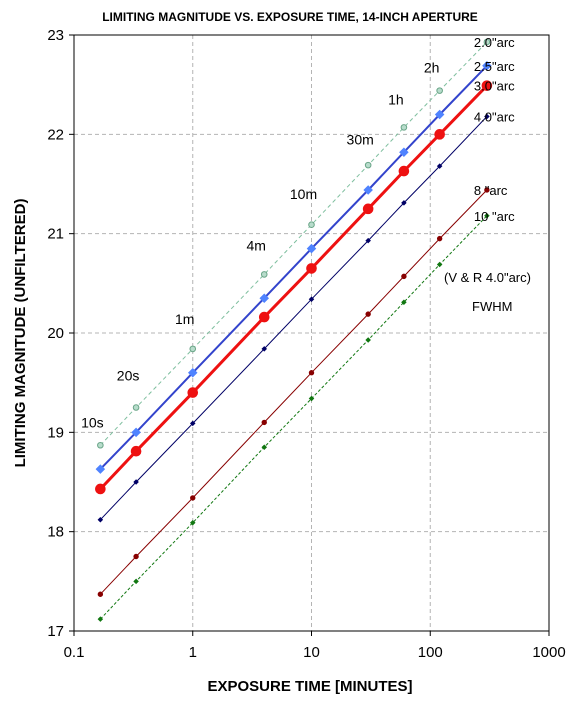 The width and height of the screenshot is (575, 701). Describe the element at coordinates (184, 319) in the screenshot. I see `time-annotation: 1m` at that location.